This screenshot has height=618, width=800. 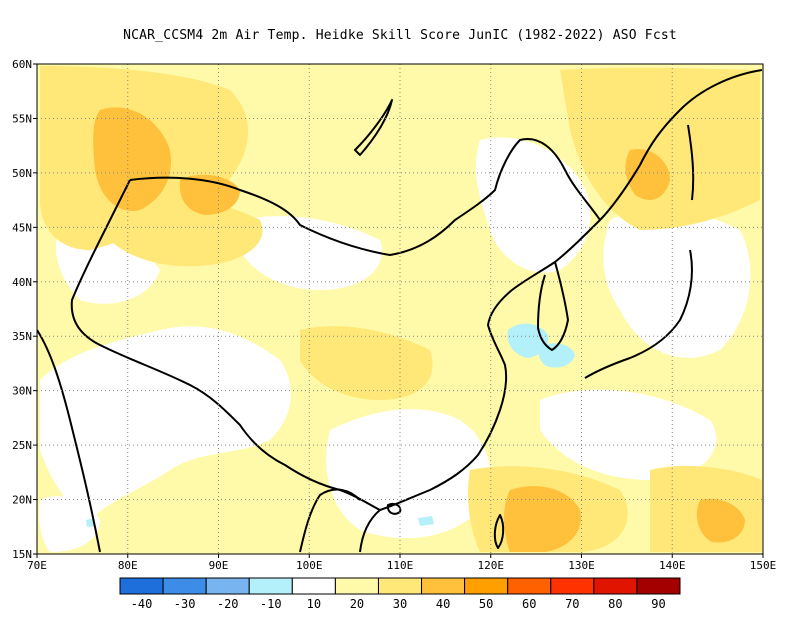 I want to click on lat-tick-label: 60N, so click(x=22, y=64).